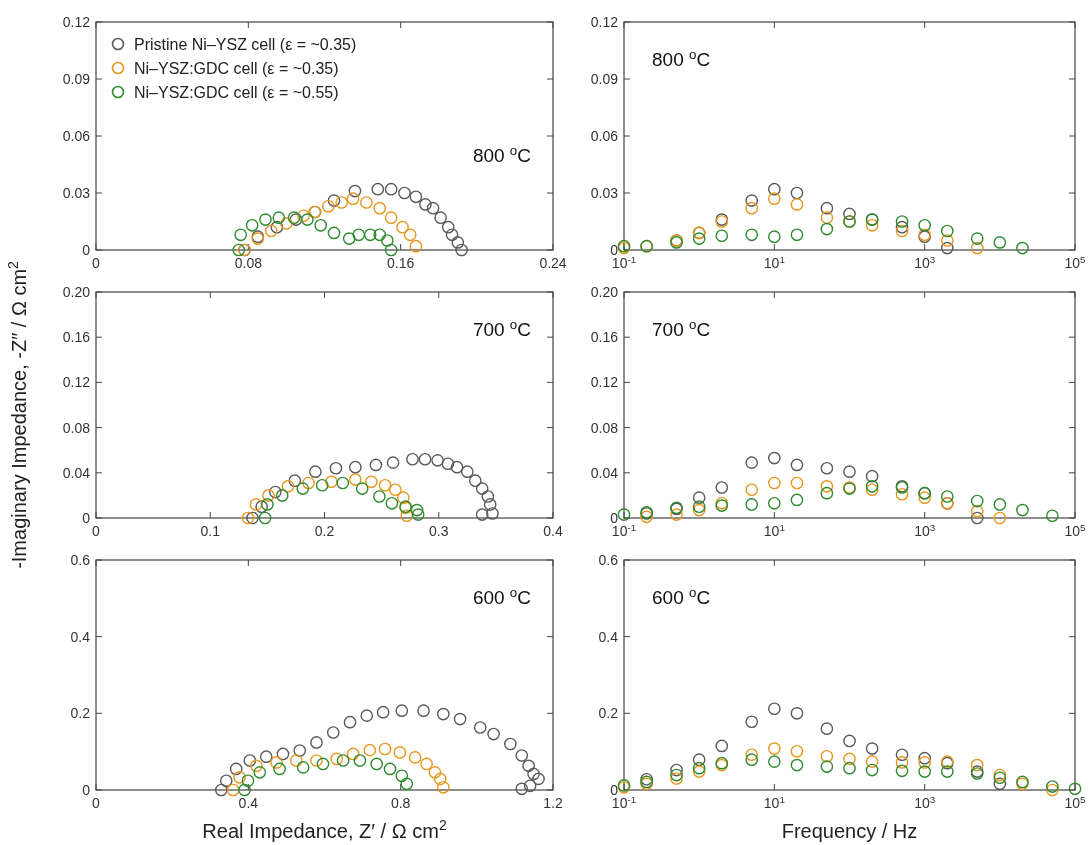 This screenshot has width=1089, height=845. What do you see at coordinates (401, 263) in the screenshot?
I see `x-tick-label: 0.16` at bounding box center [401, 263].